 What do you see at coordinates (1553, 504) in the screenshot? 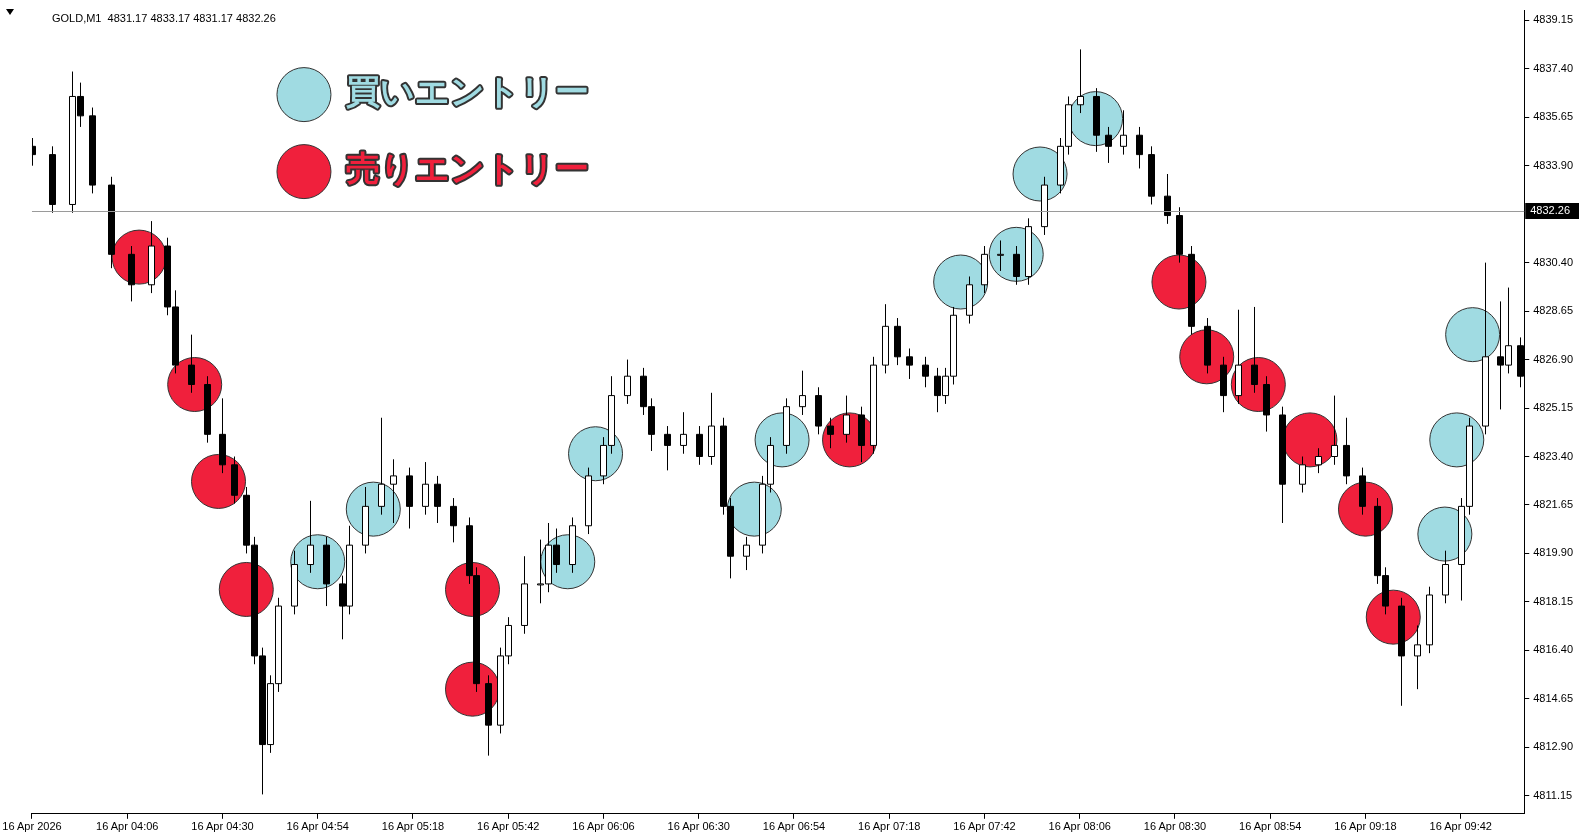
I see `y-tick-label: 4821.65` at bounding box center [1553, 504].